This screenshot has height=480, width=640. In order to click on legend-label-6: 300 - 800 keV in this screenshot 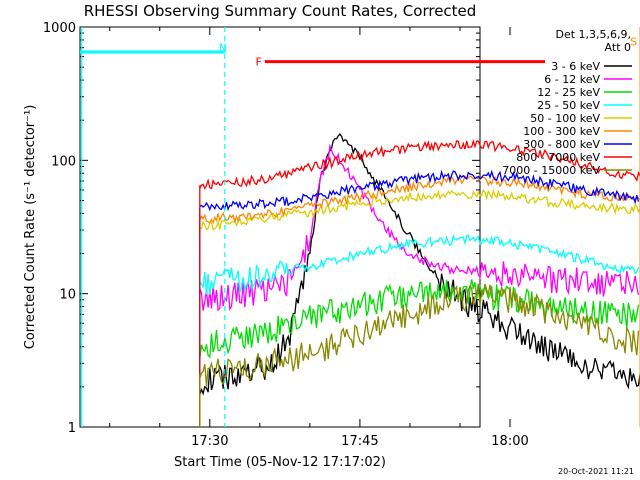, I will do `click(561, 144)`.